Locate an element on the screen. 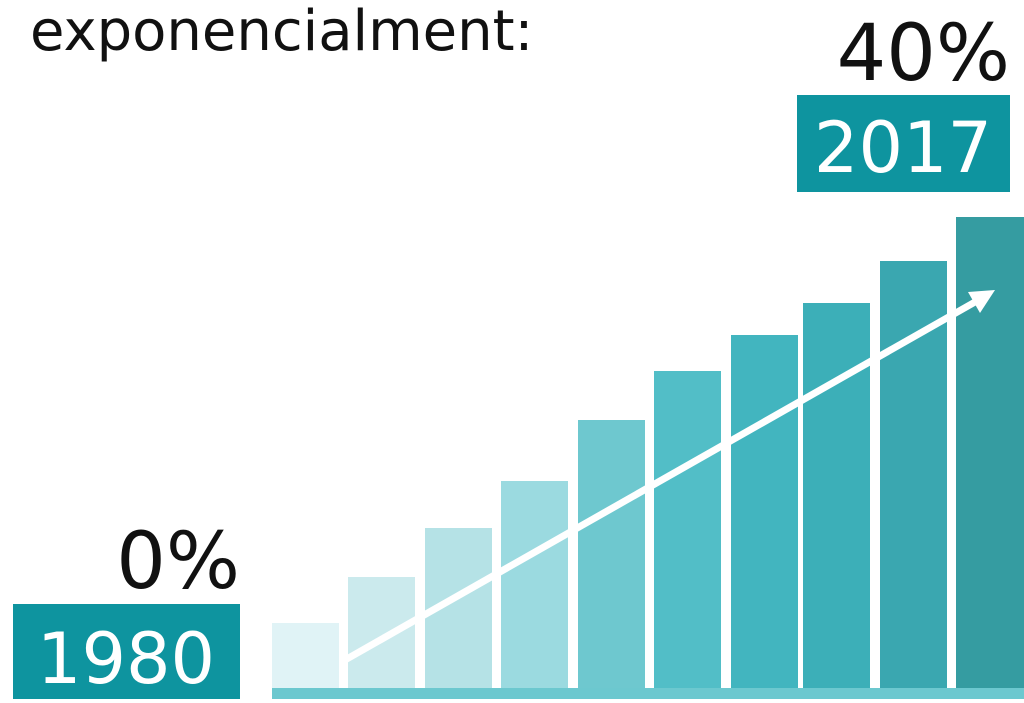  start-year-box is located at coordinates (126, 651).